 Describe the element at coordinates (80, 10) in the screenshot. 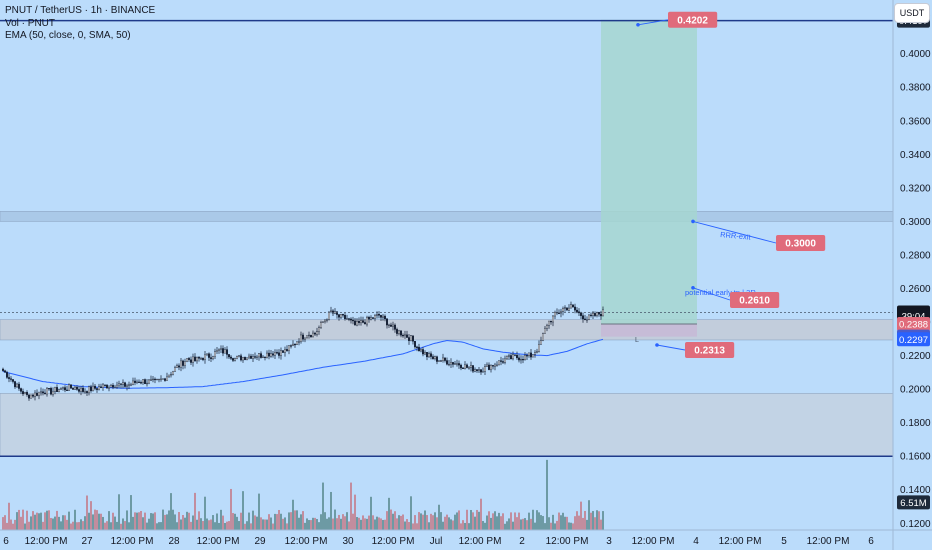

I see `symbol-title: PNUT / TetherUS · 1h · BINANCE` at that location.